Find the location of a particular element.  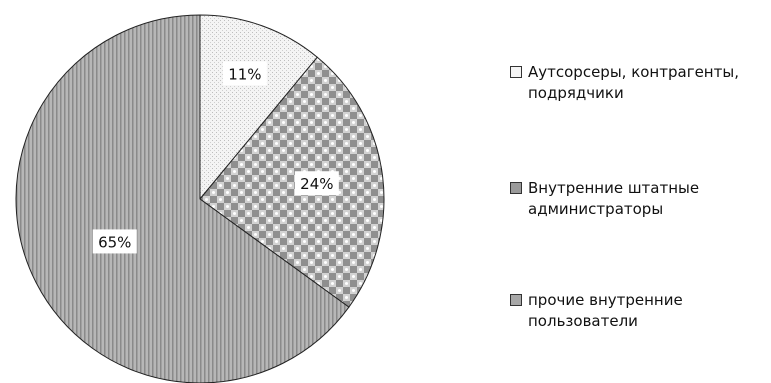

slice-outsourcers is located at coordinates (258, 107).